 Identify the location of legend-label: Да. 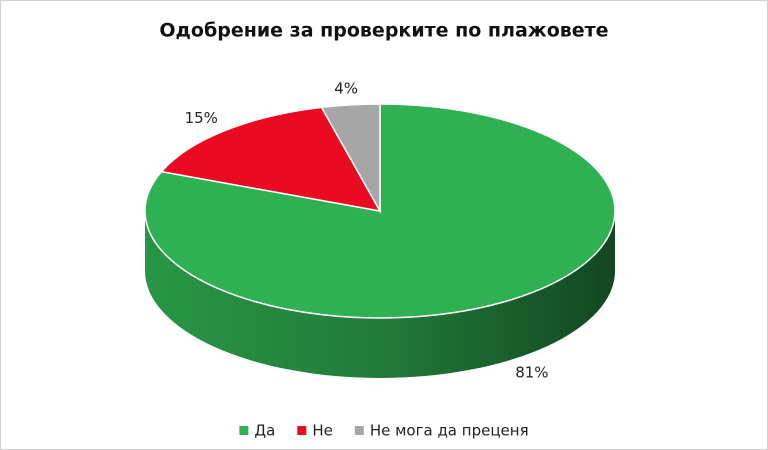
(264, 431).